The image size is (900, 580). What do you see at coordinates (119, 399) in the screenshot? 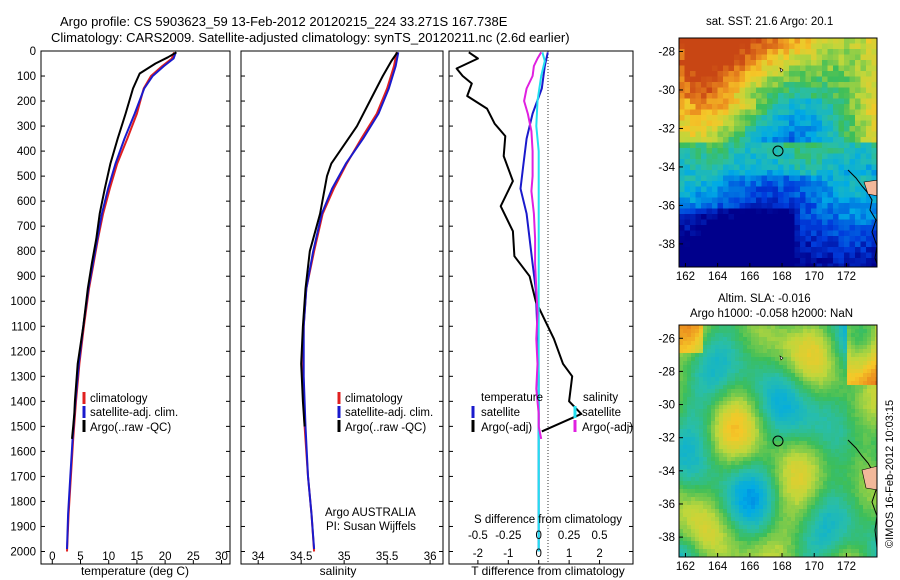
I see `legend-label-climatology: climatology` at bounding box center [119, 399].